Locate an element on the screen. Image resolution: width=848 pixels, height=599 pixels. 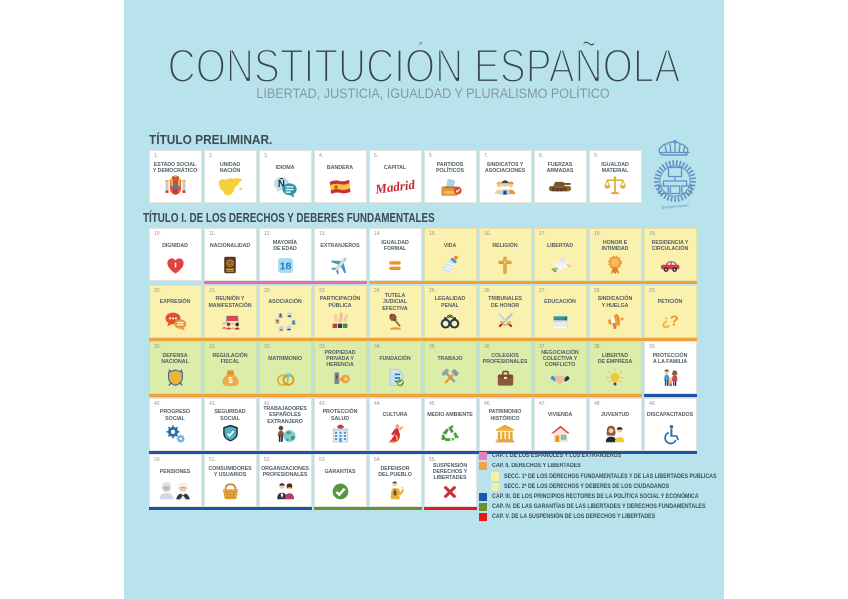
svg-text: @elprofeinquieto is located at coordinates (674, 206).